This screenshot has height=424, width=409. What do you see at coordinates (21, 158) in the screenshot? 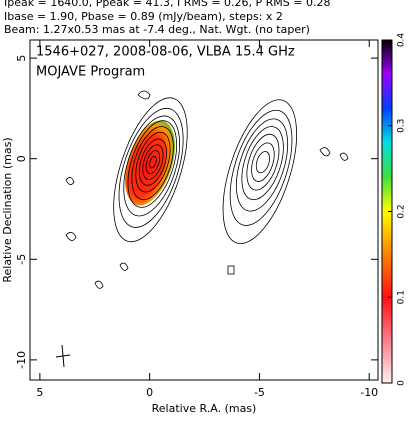
I see `y-tick-label: 0` at bounding box center [21, 158].